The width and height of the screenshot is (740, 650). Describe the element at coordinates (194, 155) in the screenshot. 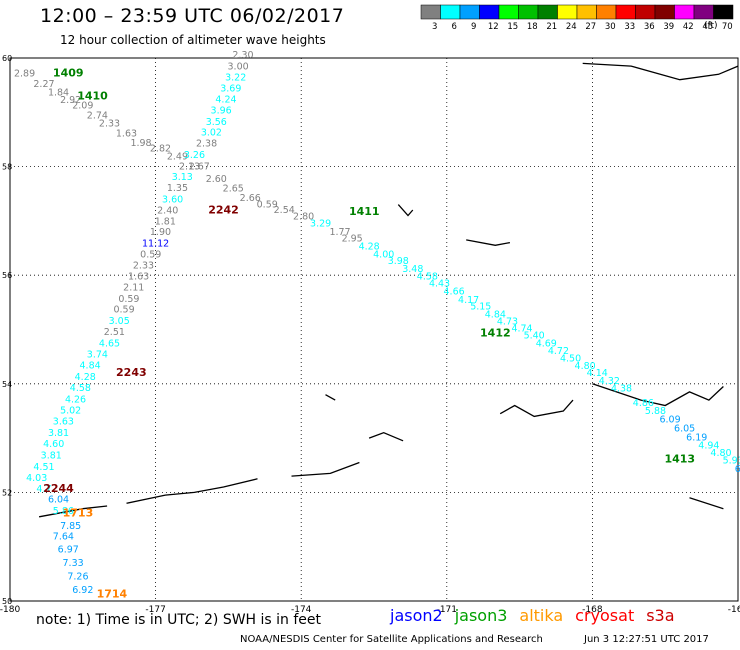

I see `wave-height-value: 3.26` at that location.